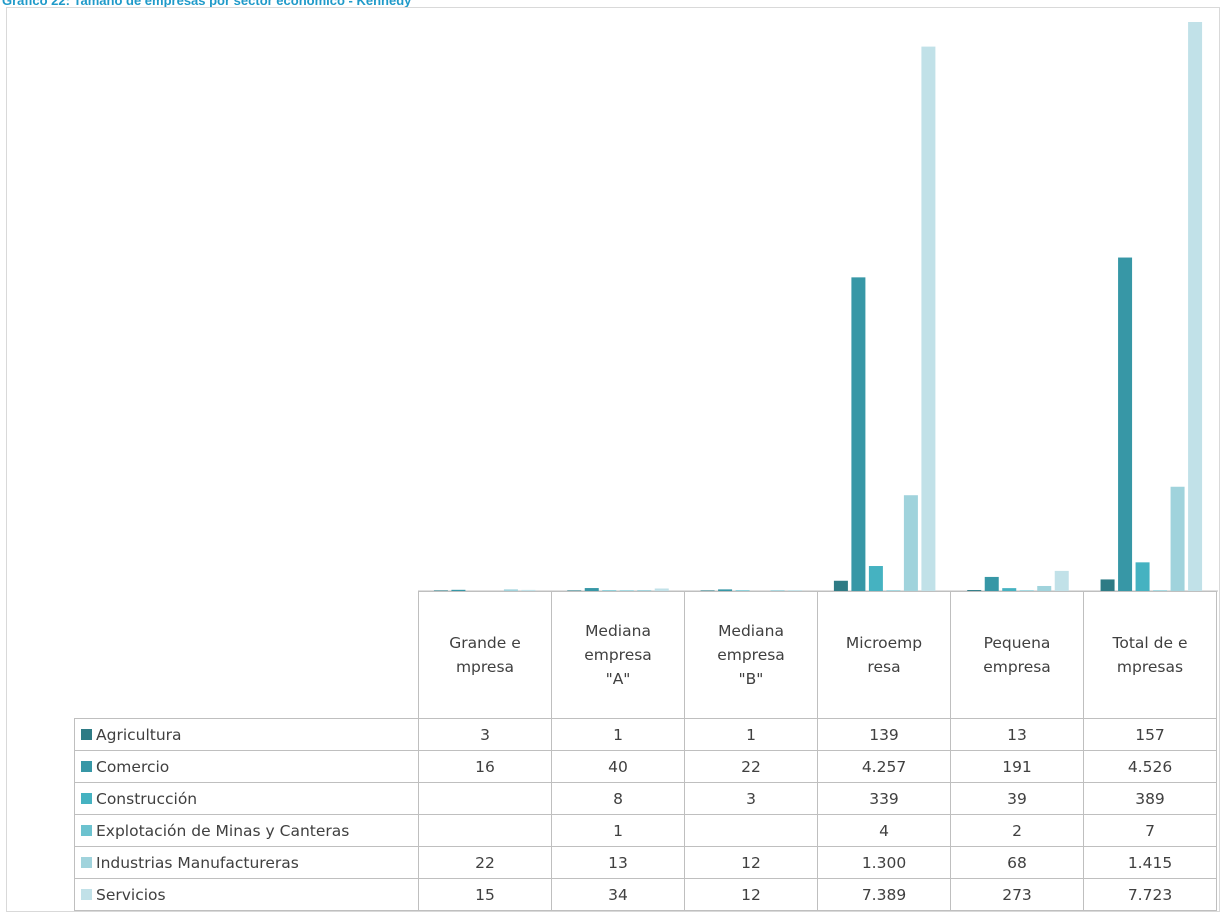  I want to click on legend-entry: Agricultura, so click(246, 734).